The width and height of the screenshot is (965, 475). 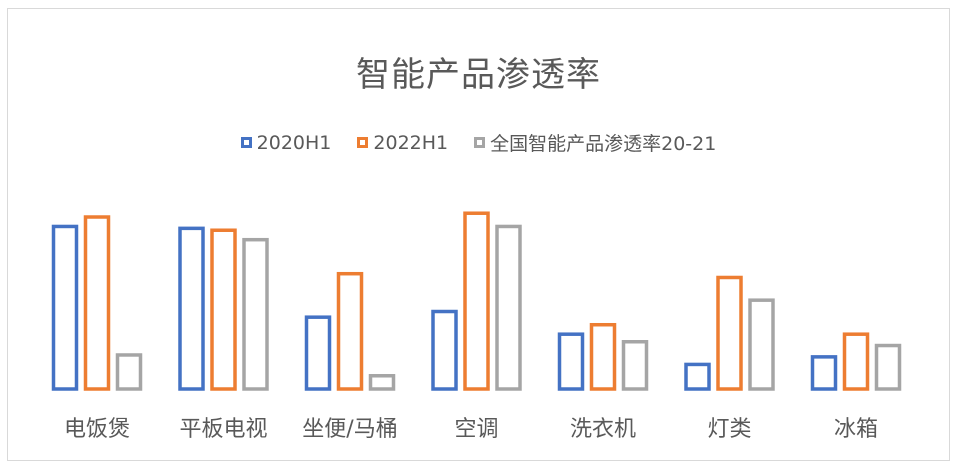 What do you see at coordinates (411, 142) in the screenshot?
I see `legend-label-2022h1: 2022H1` at bounding box center [411, 142].